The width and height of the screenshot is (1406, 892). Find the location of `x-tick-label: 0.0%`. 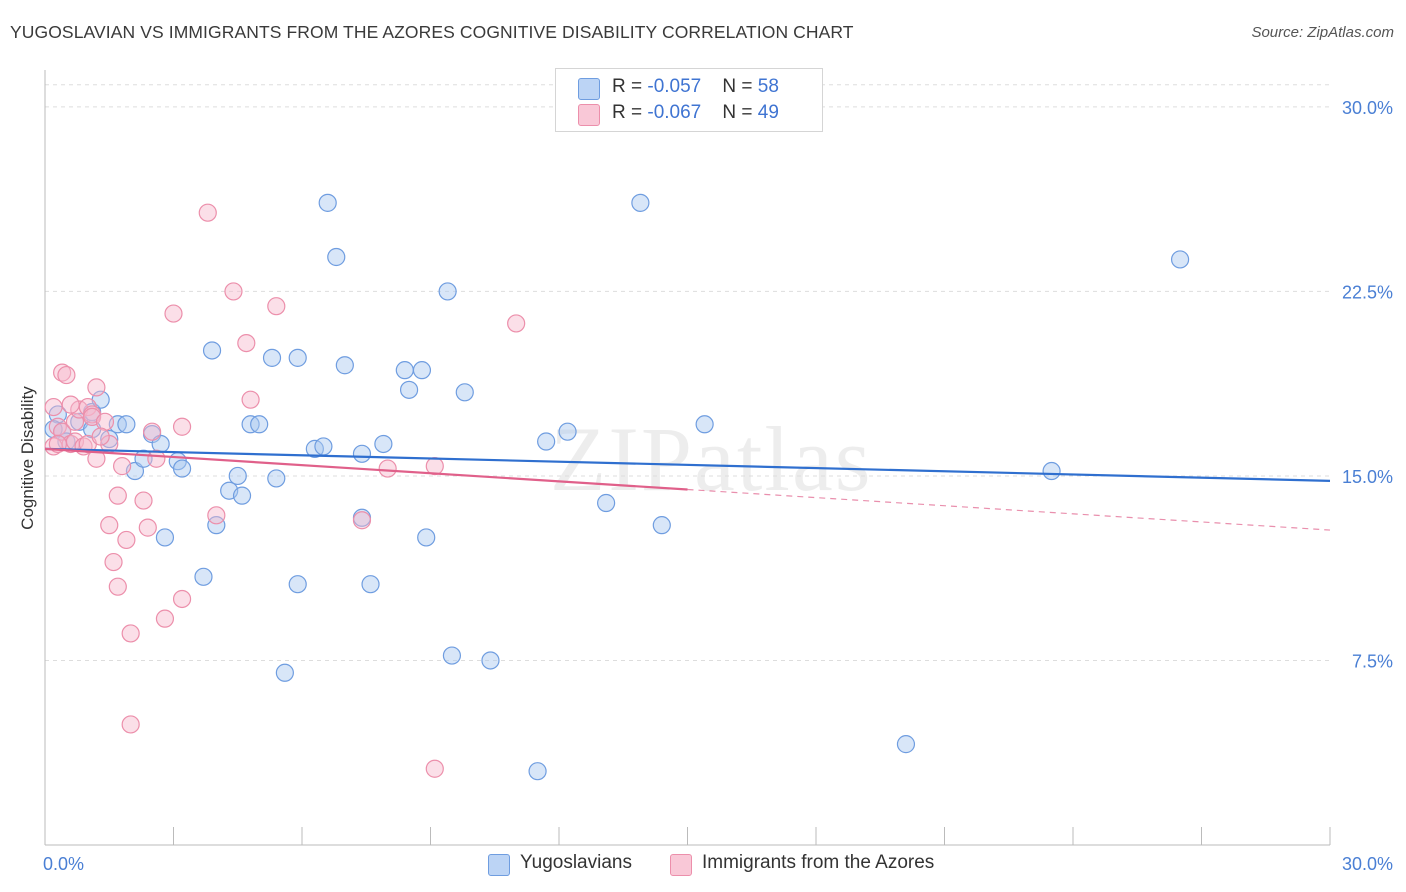

x-tick-label: 0.0% is located at coordinates (63, 864).